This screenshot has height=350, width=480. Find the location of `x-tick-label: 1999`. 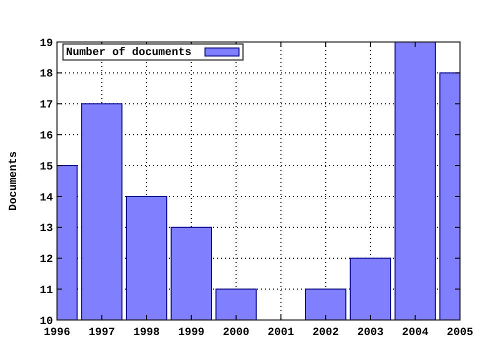

x-tick-label: 1999 is located at coordinates (191, 333).